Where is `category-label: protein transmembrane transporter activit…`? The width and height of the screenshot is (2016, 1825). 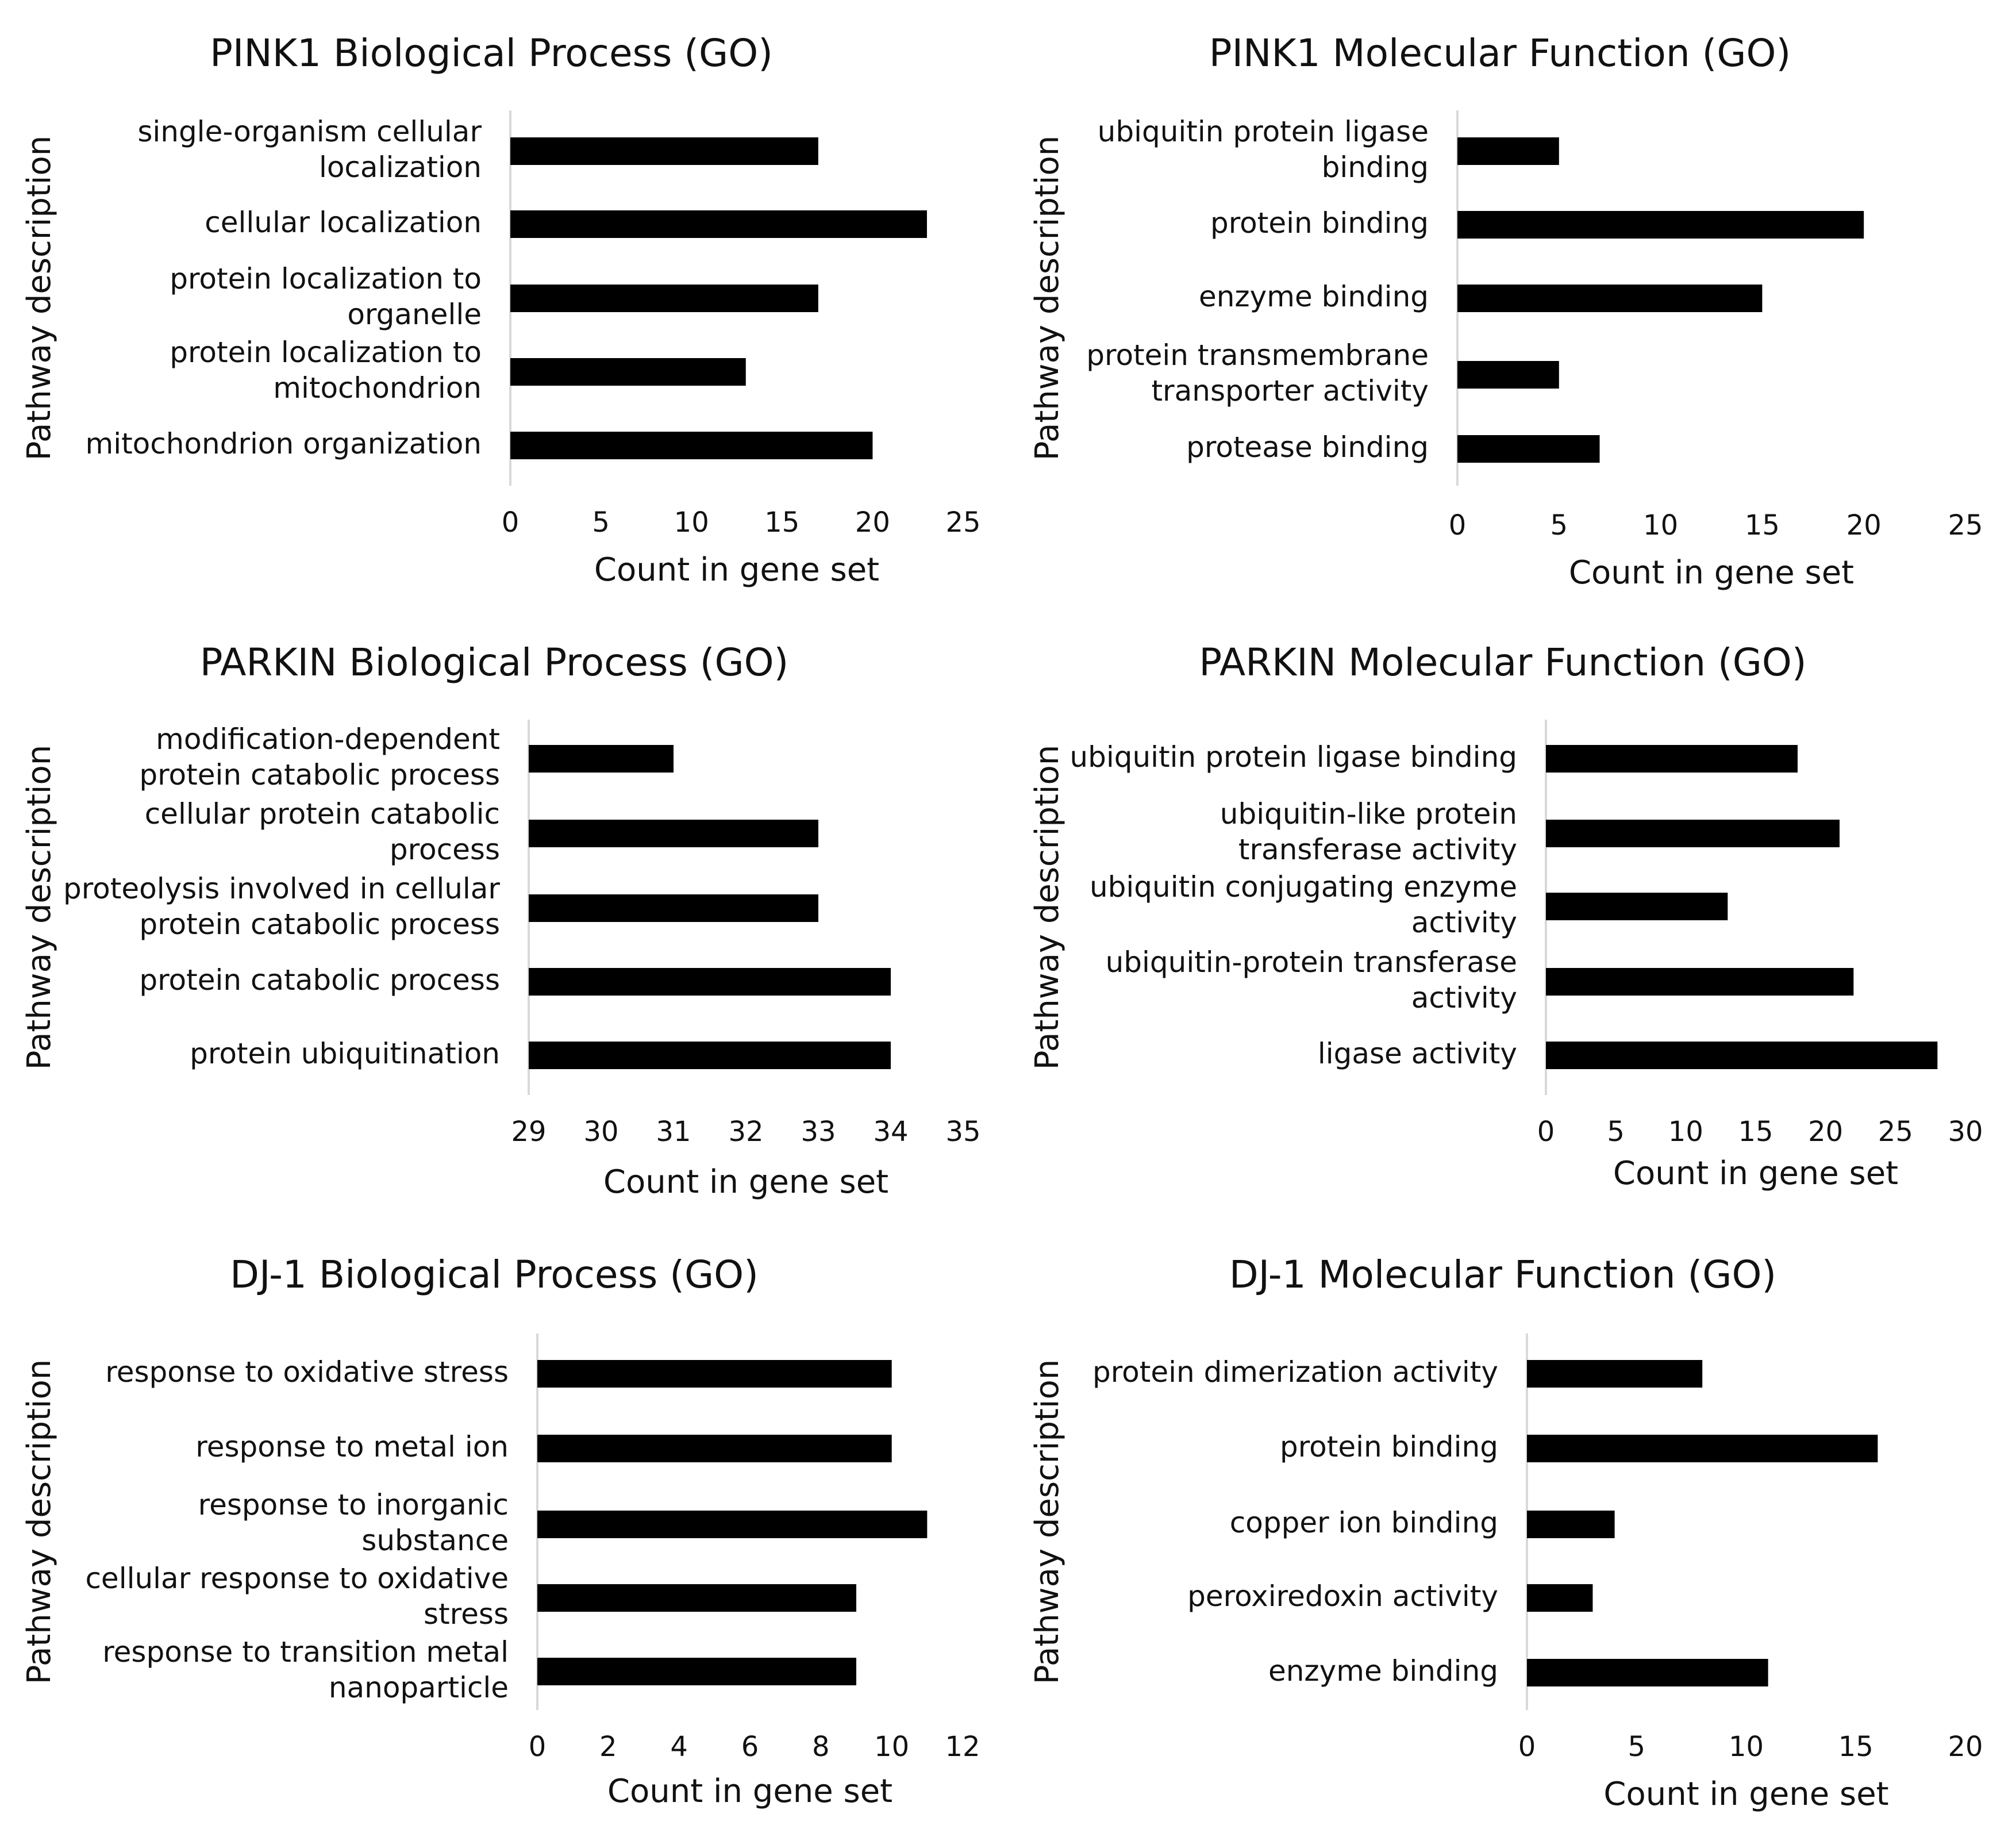 category-label: protein transmembrane transporter activit… is located at coordinates (1258, 373).